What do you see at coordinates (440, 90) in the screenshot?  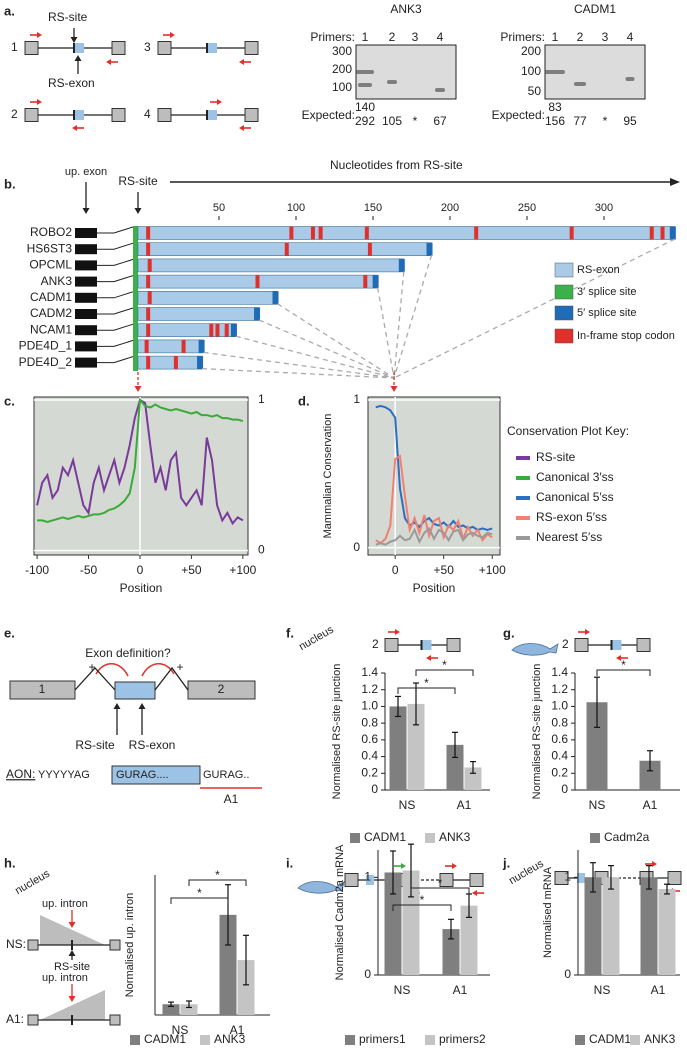 I see `gel-band` at bounding box center [440, 90].